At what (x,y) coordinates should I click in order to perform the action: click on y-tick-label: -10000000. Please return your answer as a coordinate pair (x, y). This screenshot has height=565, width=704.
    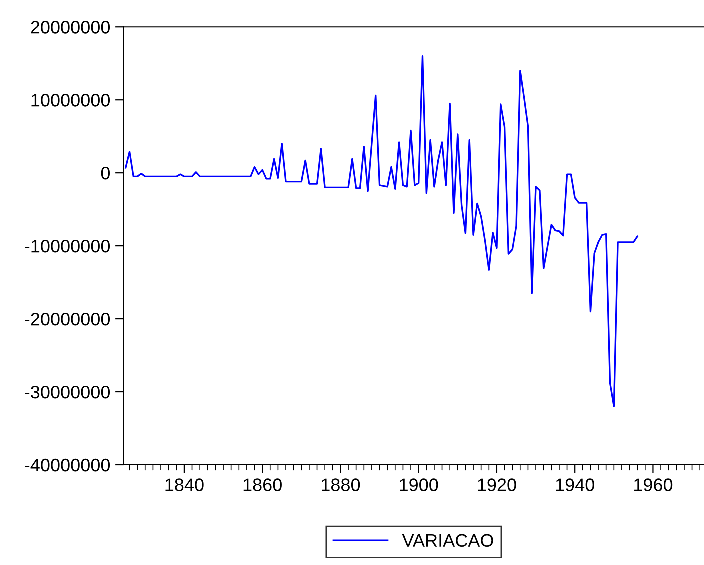
    Looking at the image, I should click on (67, 246).